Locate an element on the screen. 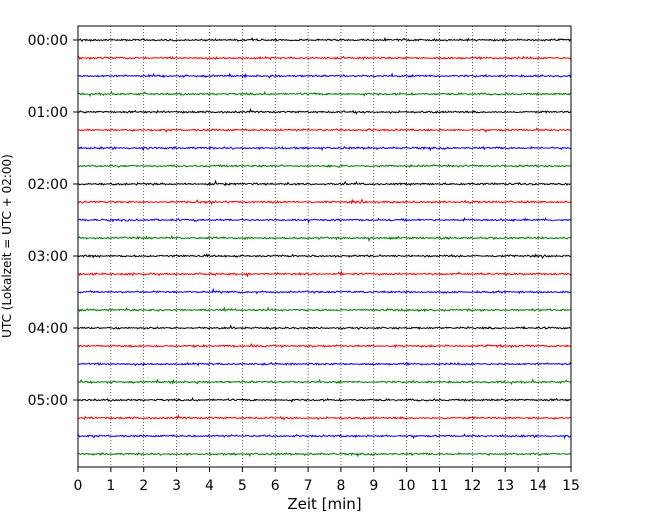  x-tick-label: 4 is located at coordinates (209, 486).